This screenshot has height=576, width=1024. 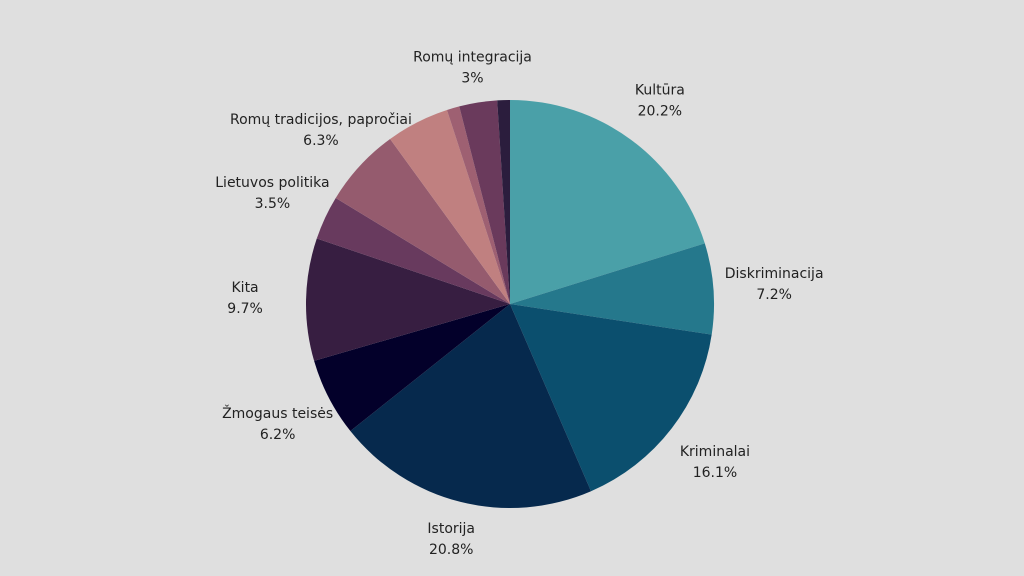 I want to click on slice-label: Kultūra, so click(x=660, y=90).